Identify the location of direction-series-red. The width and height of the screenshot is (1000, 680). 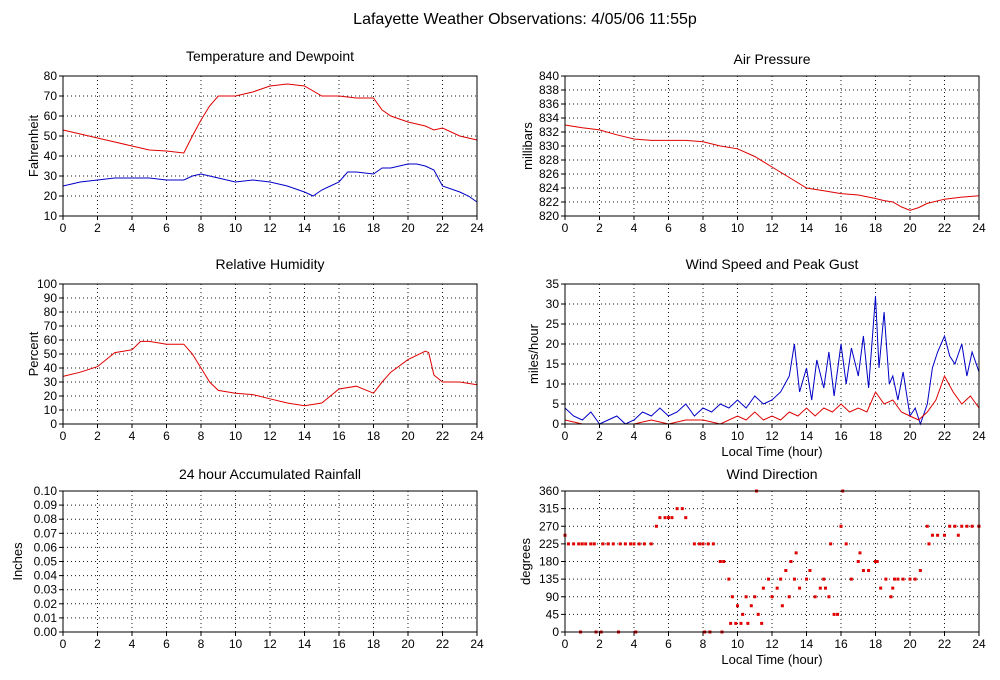
(772, 561).